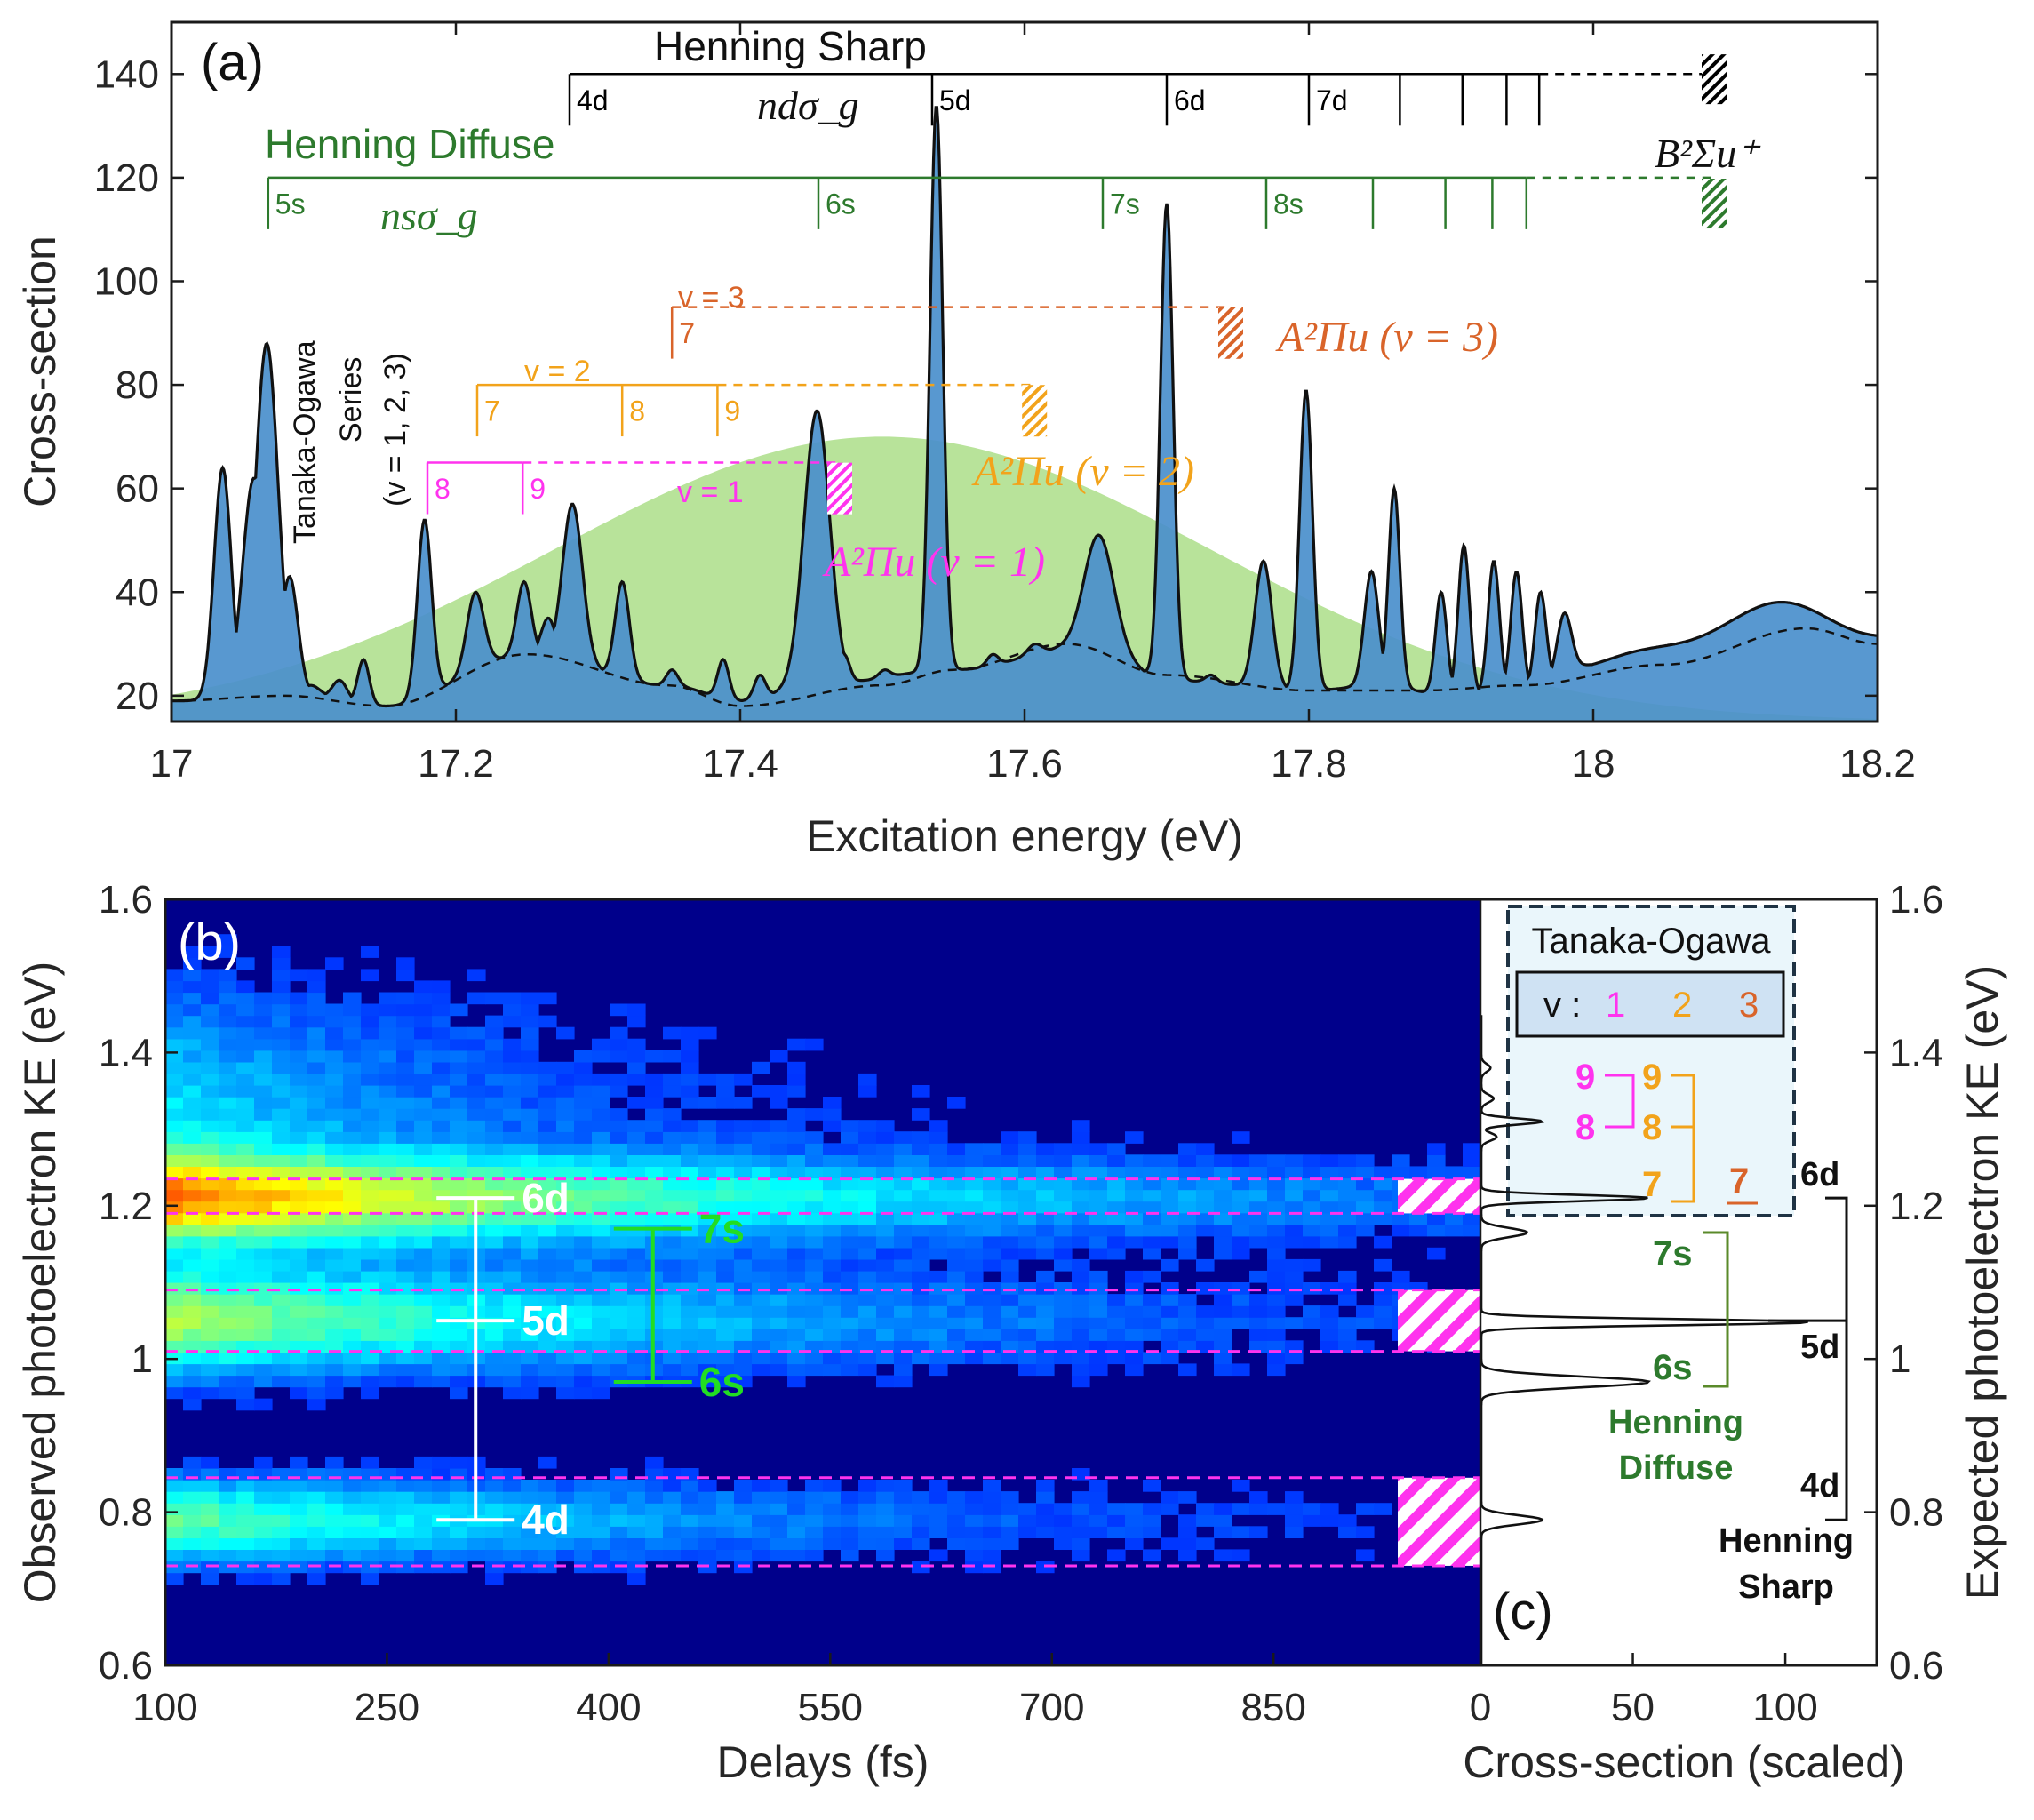  What do you see at coordinates (387, 1707) in the screenshot?
I see `x-tick-label-b: 250` at bounding box center [387, 1707].